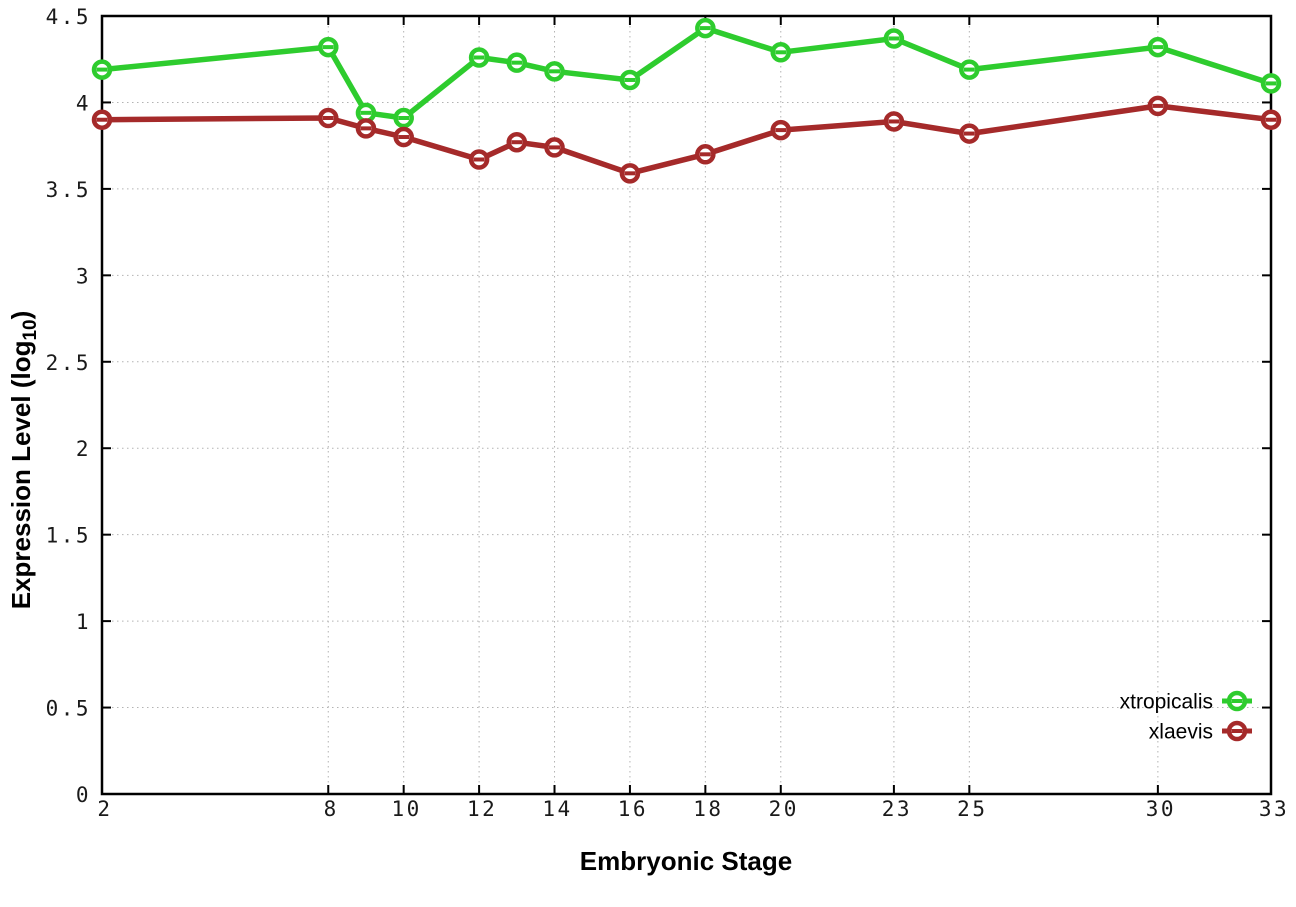  Describe the element at coordinates (83, 103) in the screenshot. I see `y-tick-label: 4` at that location.